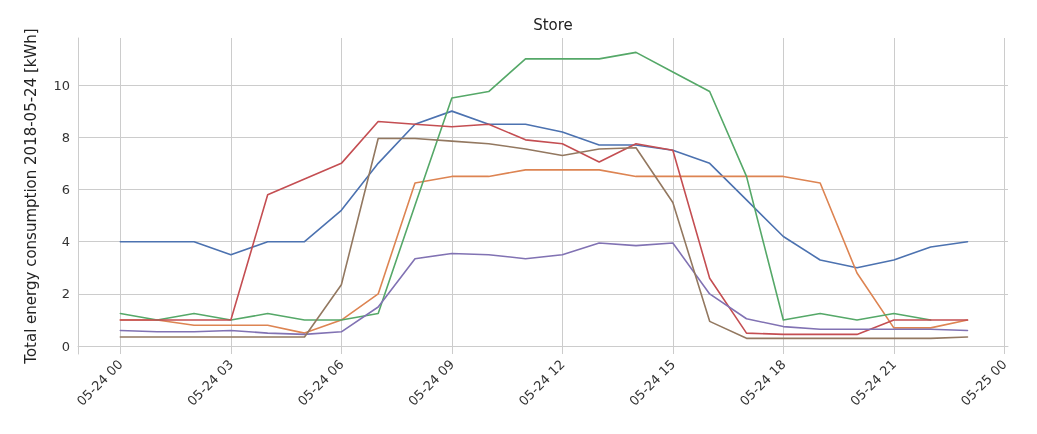 The image size is (1037, 434). Describe the element at coordinates (65, 242) in the screenshot. I see `y-tick-label: 4` at that location.